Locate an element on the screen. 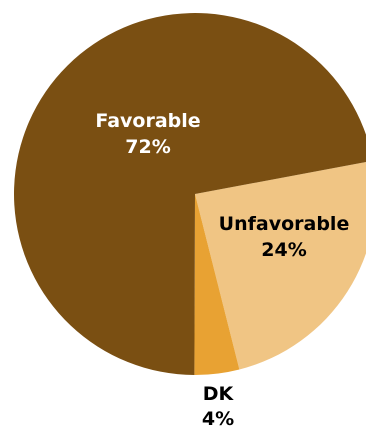  slice-value-favorable: 72% is located at coordinates (147, 147).